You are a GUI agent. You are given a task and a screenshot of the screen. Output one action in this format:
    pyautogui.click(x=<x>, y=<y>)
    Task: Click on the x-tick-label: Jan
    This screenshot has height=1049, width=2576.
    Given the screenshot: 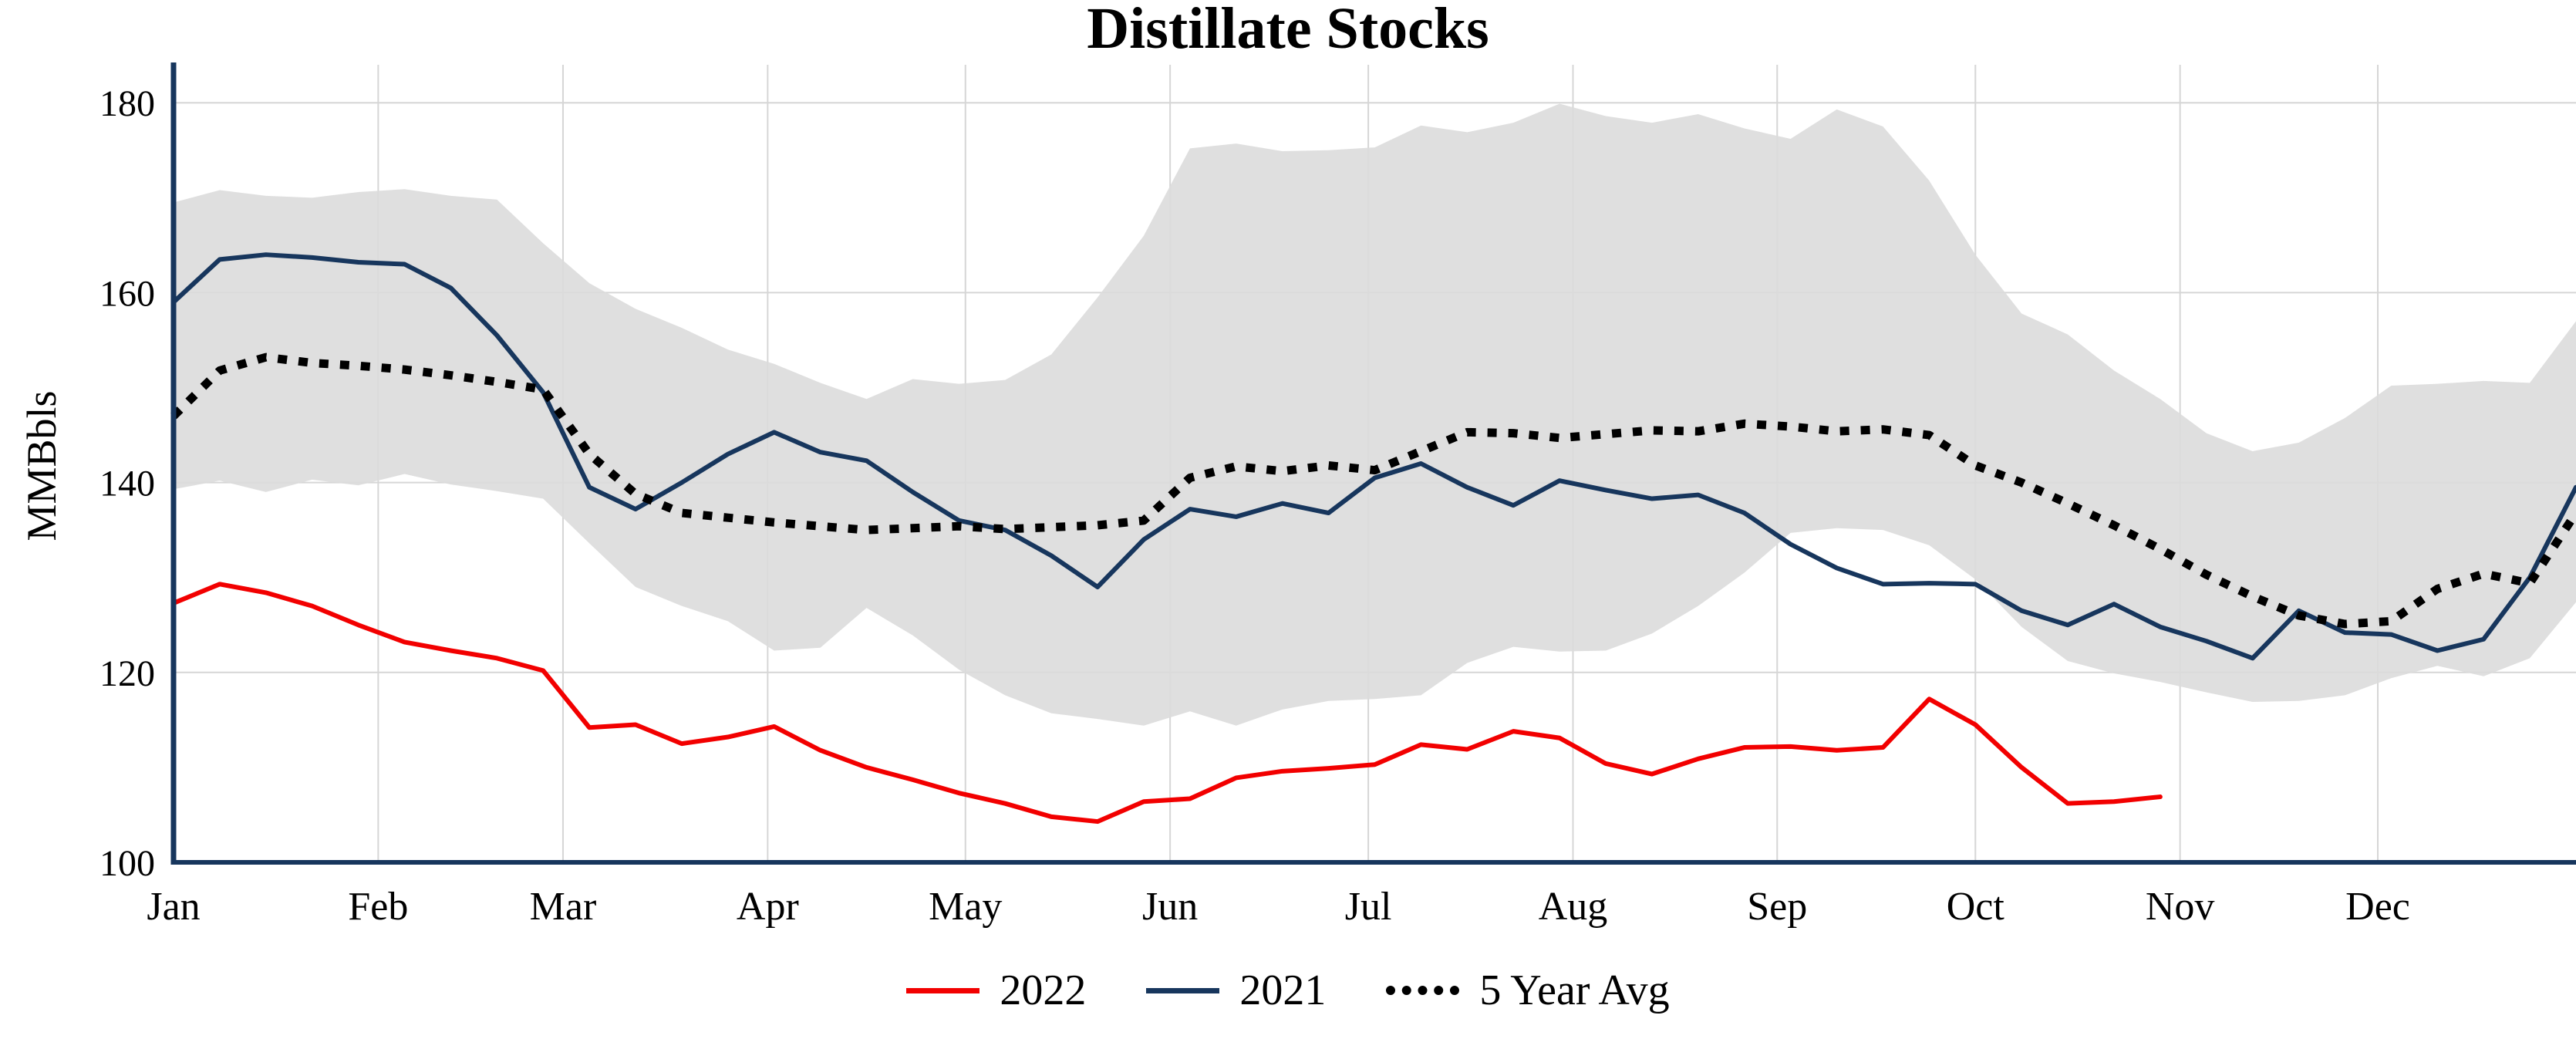 What is the action you would take?
    pyautogui.click(x=173, y=907)
    